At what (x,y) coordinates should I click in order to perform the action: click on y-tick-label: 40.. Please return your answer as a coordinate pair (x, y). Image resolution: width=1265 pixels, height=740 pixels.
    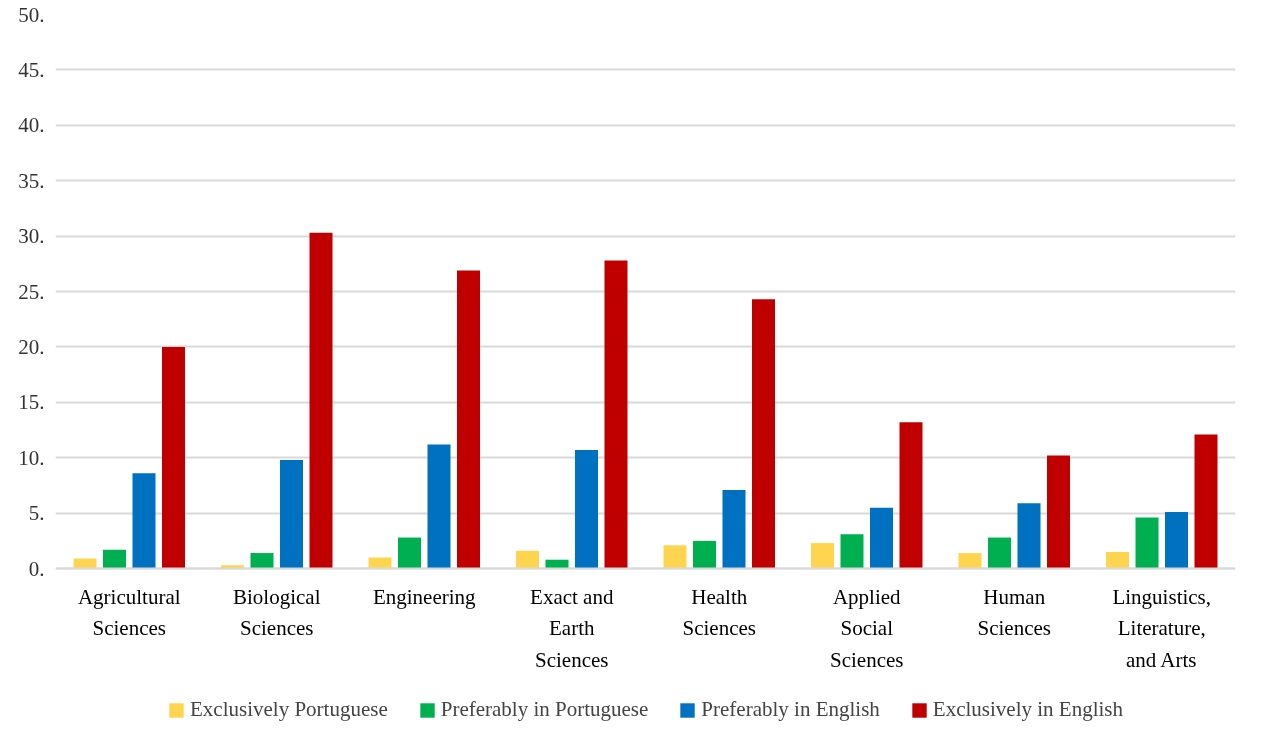
    Looking at the image, I should click on (31, 125).